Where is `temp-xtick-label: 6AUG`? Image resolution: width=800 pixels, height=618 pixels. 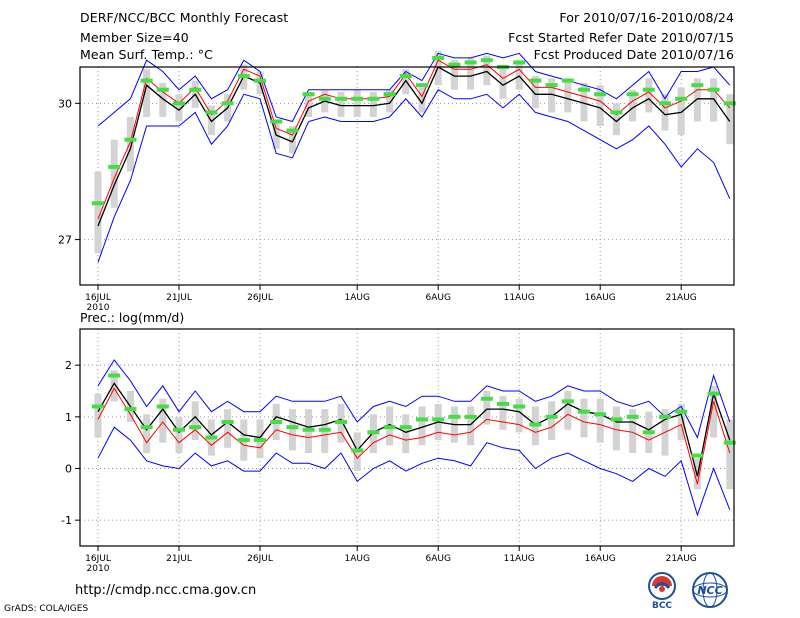
temp-xtick-label: 6AUG is located at coordinates (437, 298).